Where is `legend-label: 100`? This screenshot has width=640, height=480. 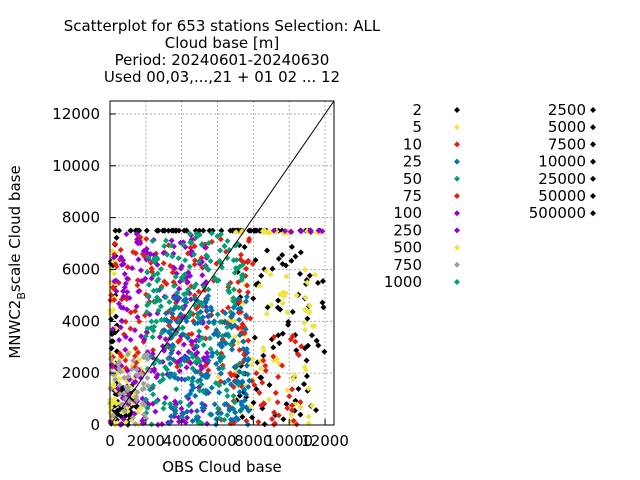
legend-label: 100 is located at coordinates (407, 213).